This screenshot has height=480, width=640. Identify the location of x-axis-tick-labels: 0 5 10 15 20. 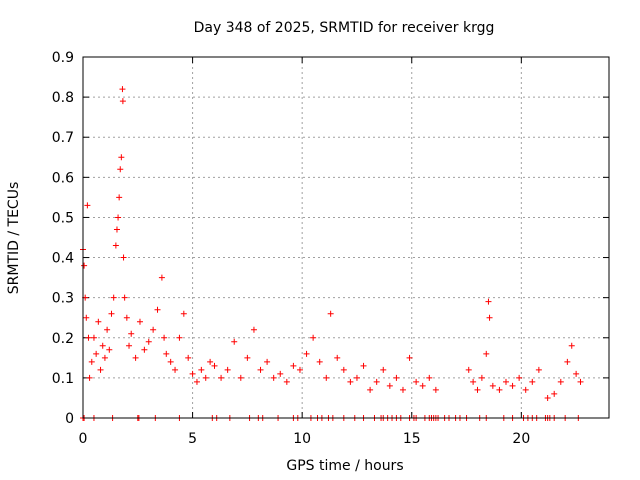
(305, 439).